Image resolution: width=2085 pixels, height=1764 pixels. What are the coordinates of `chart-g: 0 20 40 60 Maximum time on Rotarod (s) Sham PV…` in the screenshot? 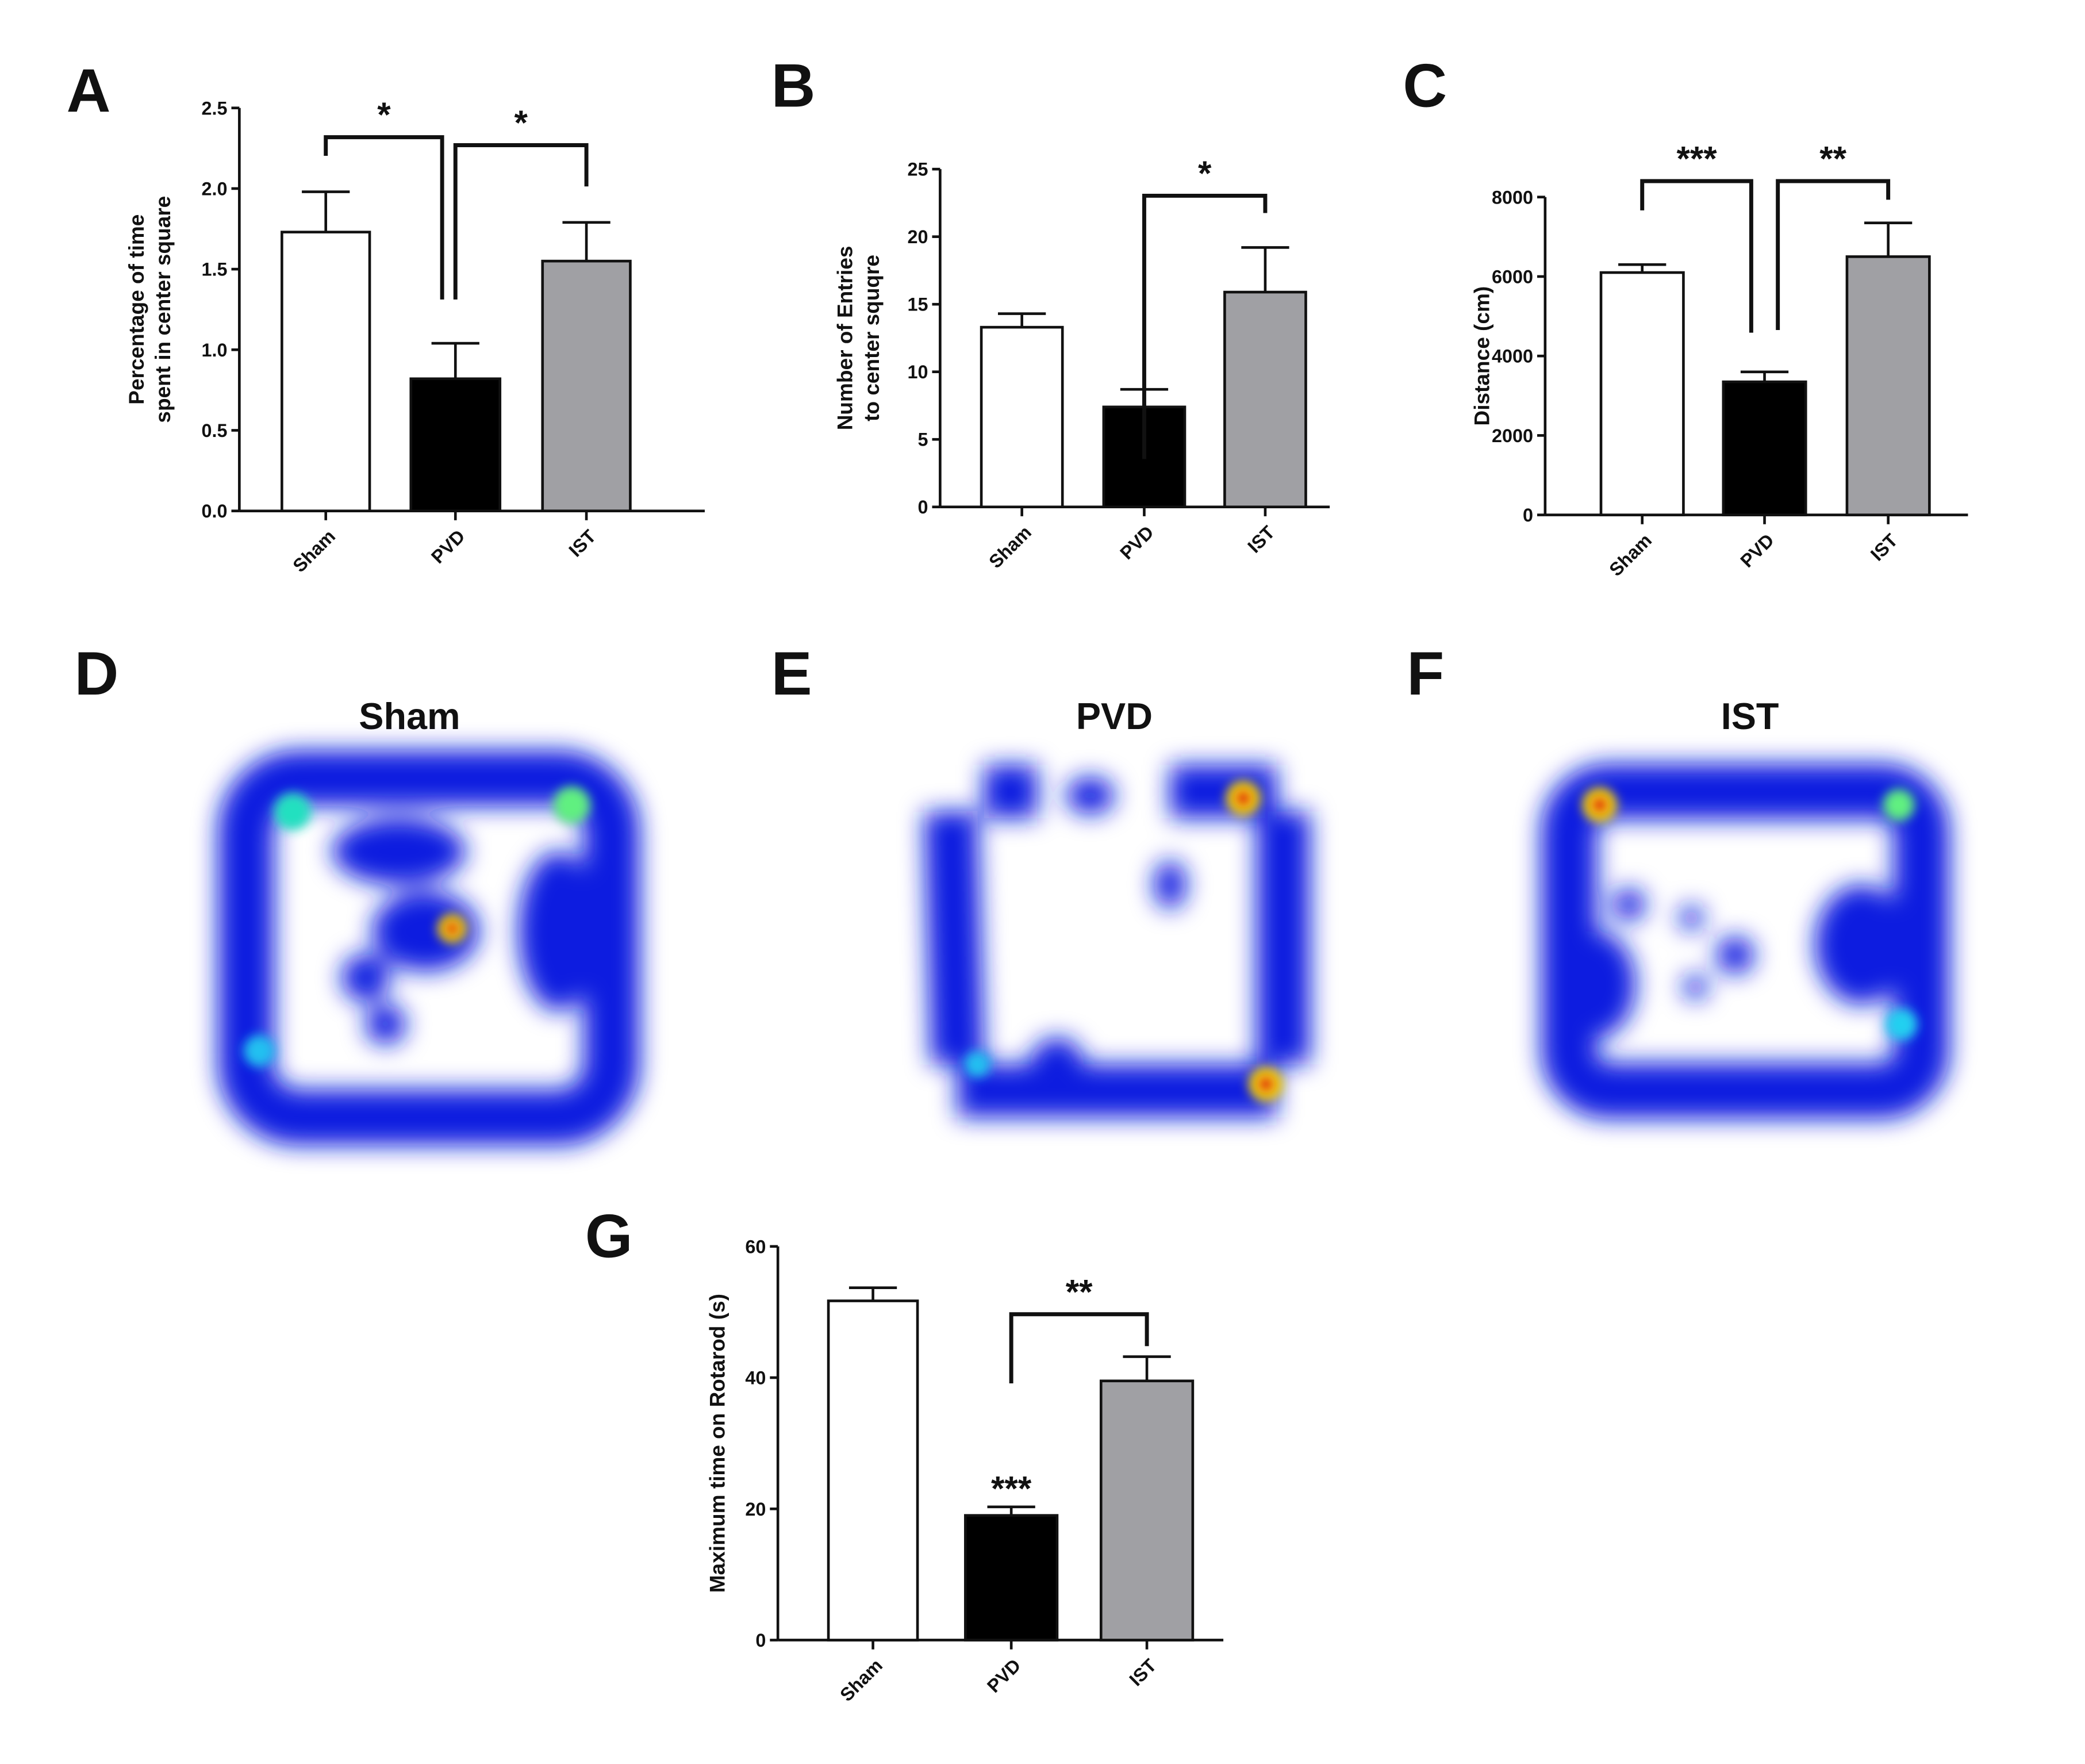 It's located at (964, 1471).